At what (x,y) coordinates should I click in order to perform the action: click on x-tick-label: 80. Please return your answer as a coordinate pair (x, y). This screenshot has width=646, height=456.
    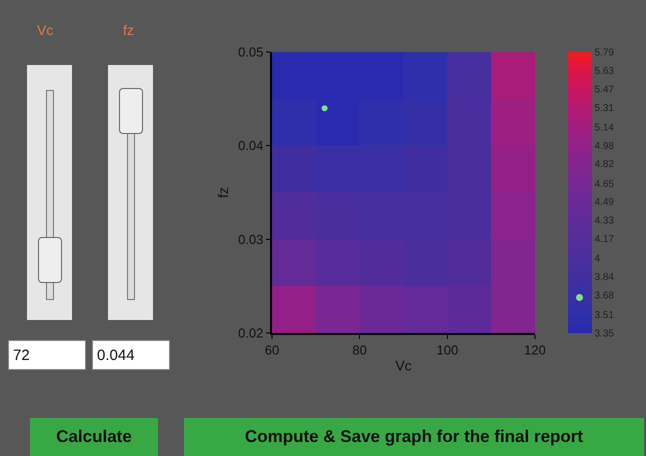
    Looking at the image, I should click on (359, 350).